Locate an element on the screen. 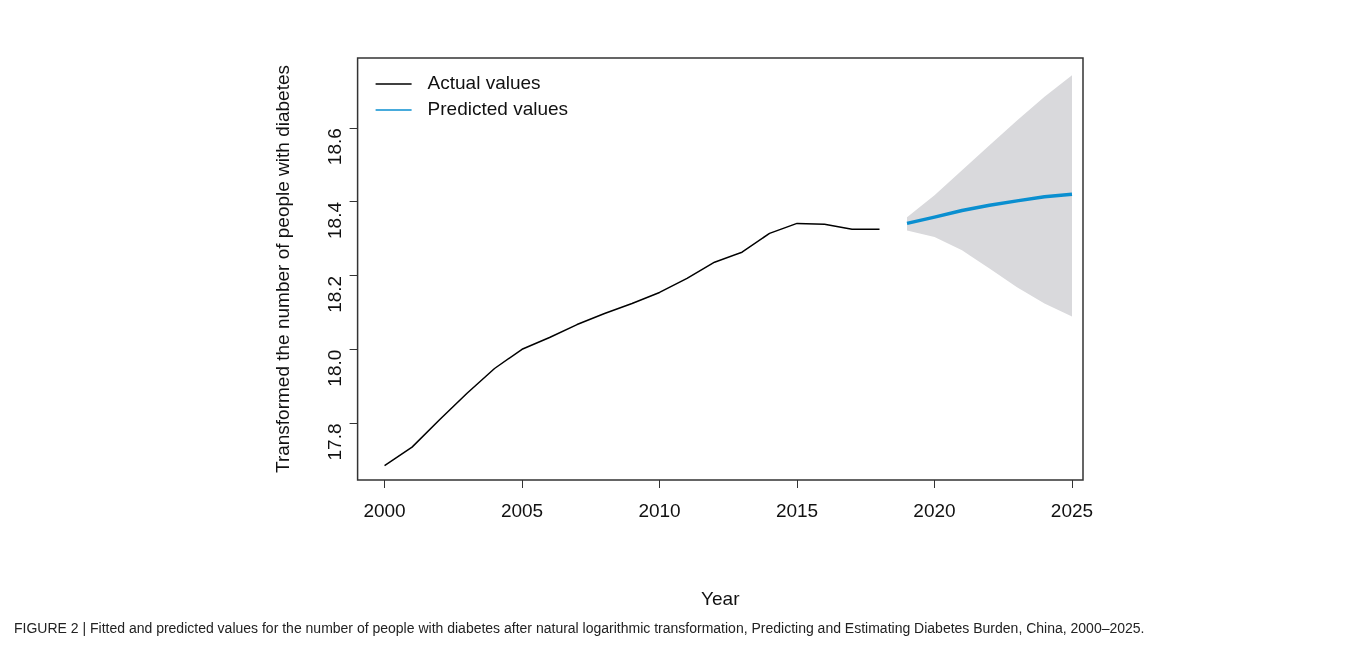 The width and height of the screenshot is (1355, 667). legend-label: Predicted values is located at coordinates (498, 109).